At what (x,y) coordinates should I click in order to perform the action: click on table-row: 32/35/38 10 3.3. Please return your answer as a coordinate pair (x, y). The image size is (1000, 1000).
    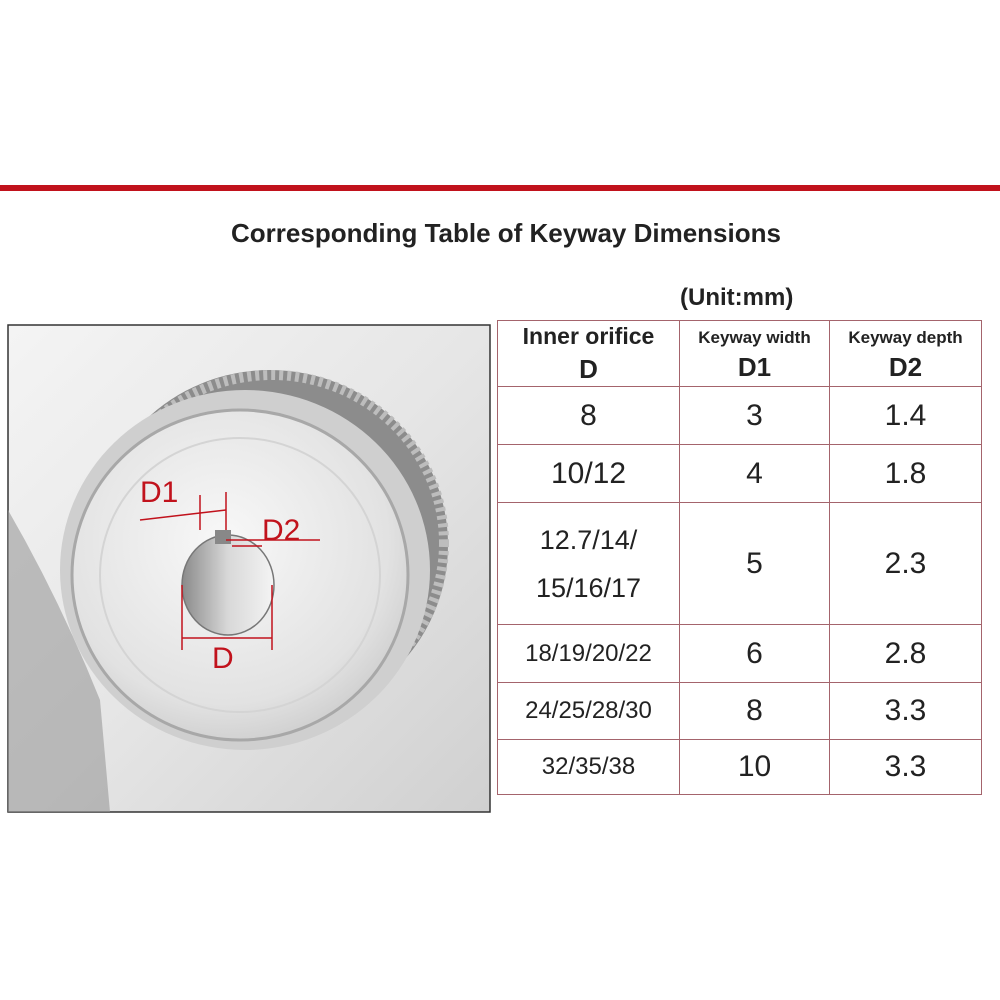
    Looking at the image, I should click on (739, 767).